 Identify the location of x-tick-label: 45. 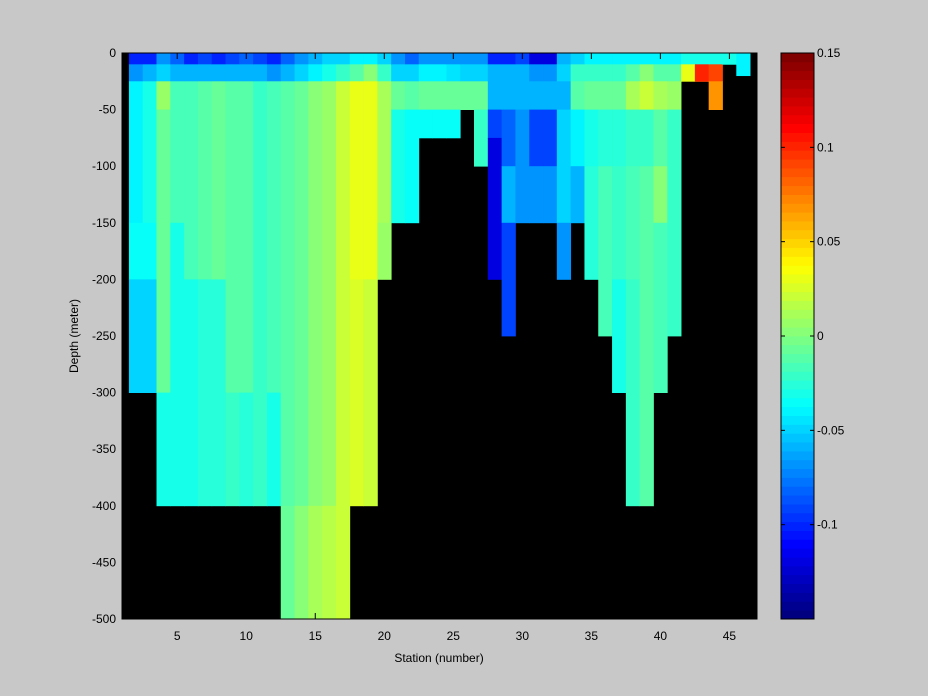
(730, 636).